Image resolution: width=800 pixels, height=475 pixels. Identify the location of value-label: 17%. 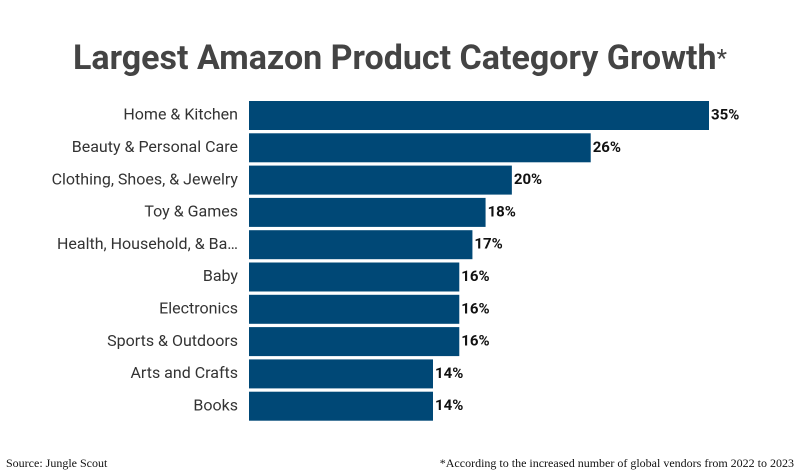
(488, 244).